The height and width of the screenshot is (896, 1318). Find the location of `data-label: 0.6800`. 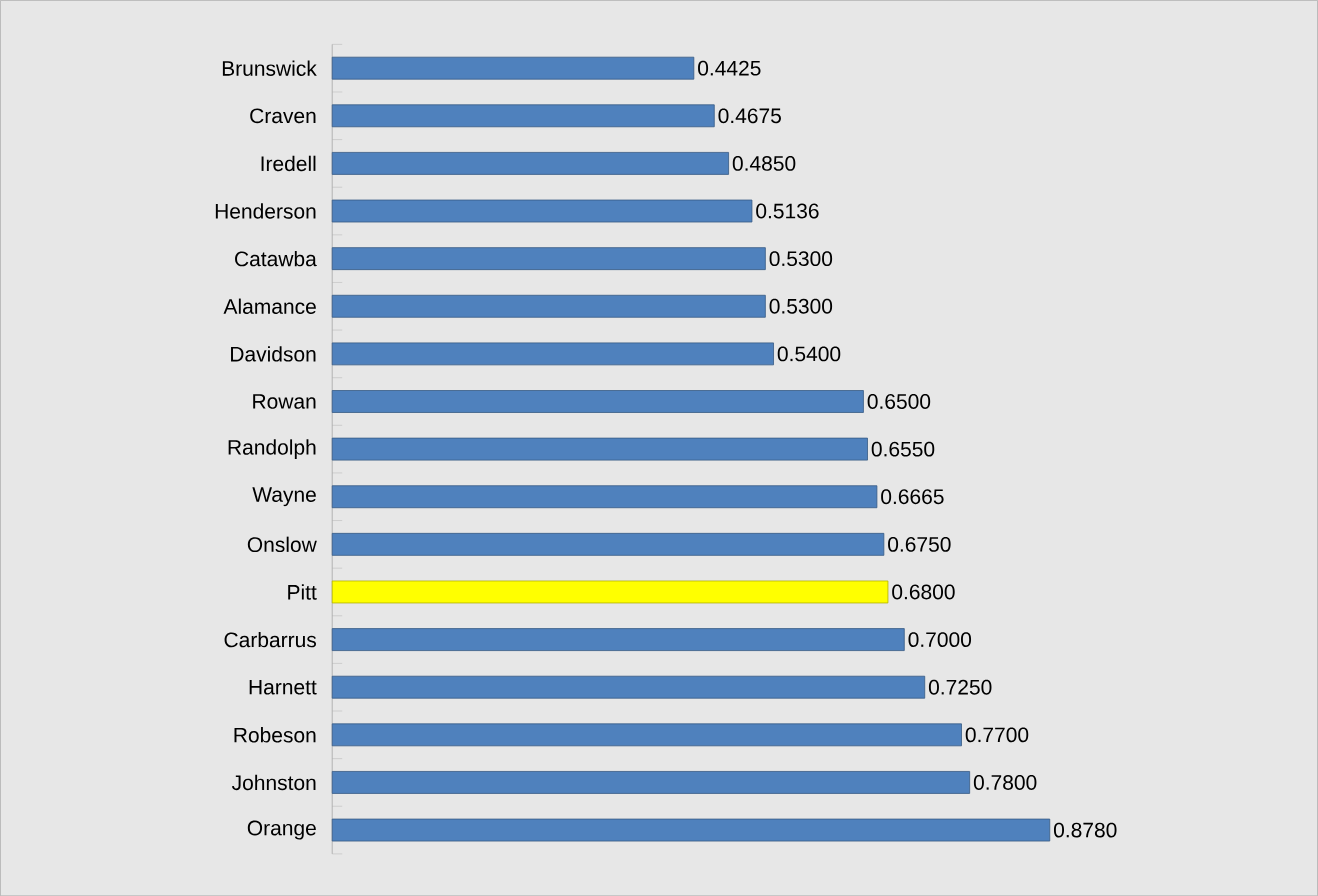

data-label: 0.6800 is located at coordinates (923, 592).